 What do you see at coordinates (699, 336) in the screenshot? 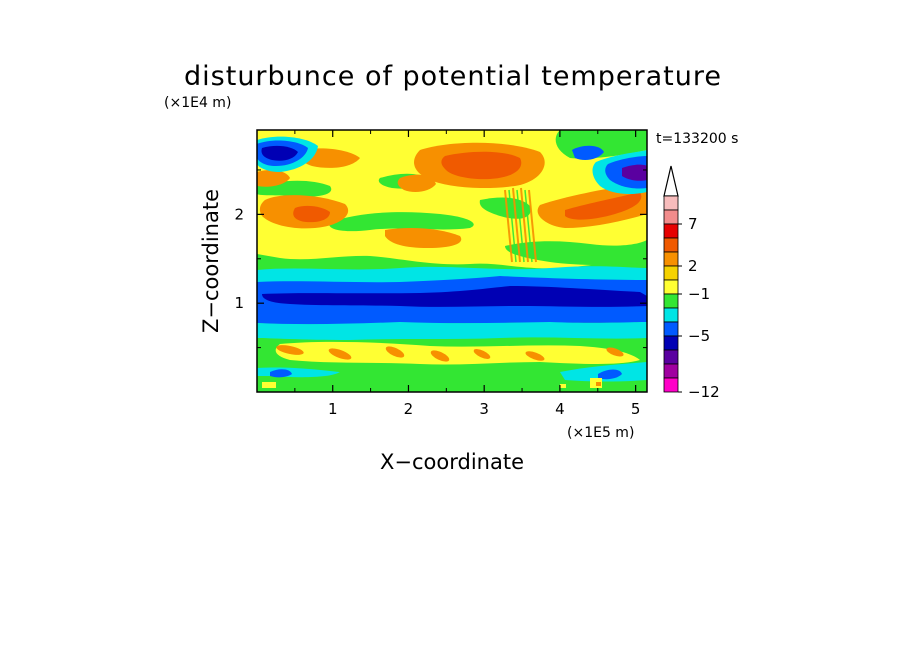
I see `colorbar-tick-label: −5` at bounding box center [699, 336].